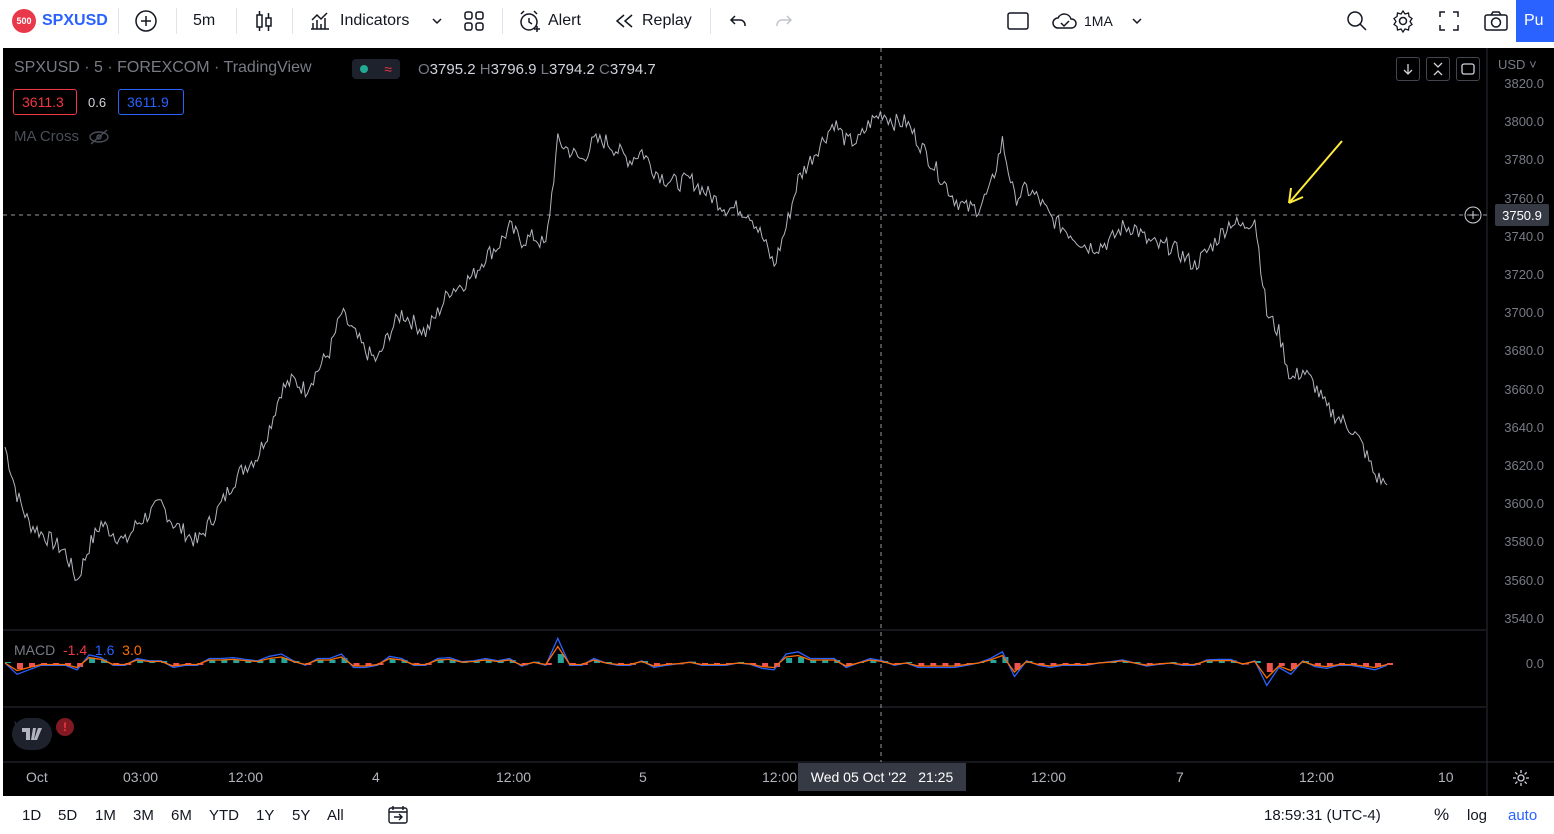 This screenshot has width=1554, height=834. Describe the element at coordinates (1408, 69) in the screenshot. I see `scroll-down-button` at that location.